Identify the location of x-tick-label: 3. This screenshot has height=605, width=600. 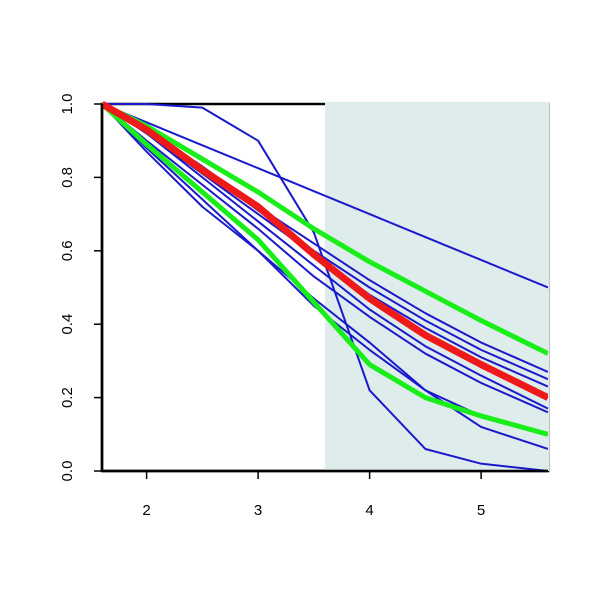
(258, 510).